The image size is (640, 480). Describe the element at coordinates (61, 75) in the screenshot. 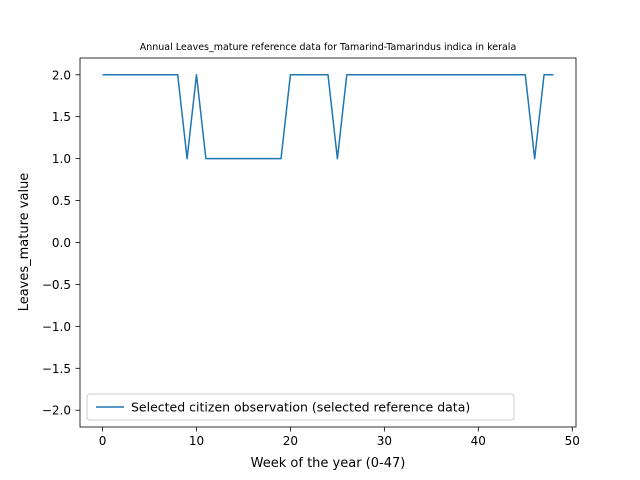

I see `y-tick-label: 2.0` at that location.